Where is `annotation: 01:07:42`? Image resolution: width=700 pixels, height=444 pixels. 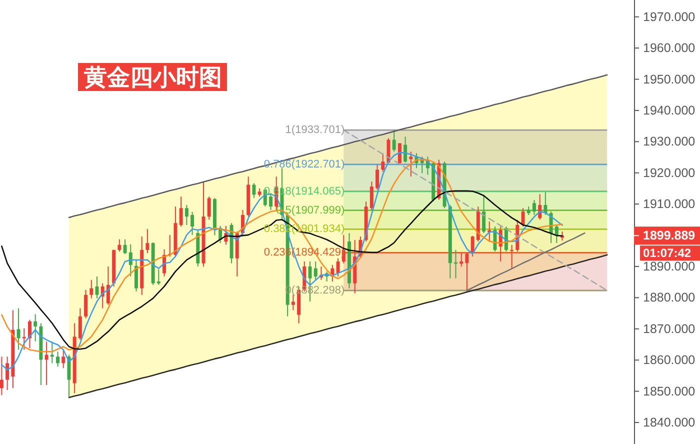
annotation: 01:07:42 is located at coordinates (670, 253).